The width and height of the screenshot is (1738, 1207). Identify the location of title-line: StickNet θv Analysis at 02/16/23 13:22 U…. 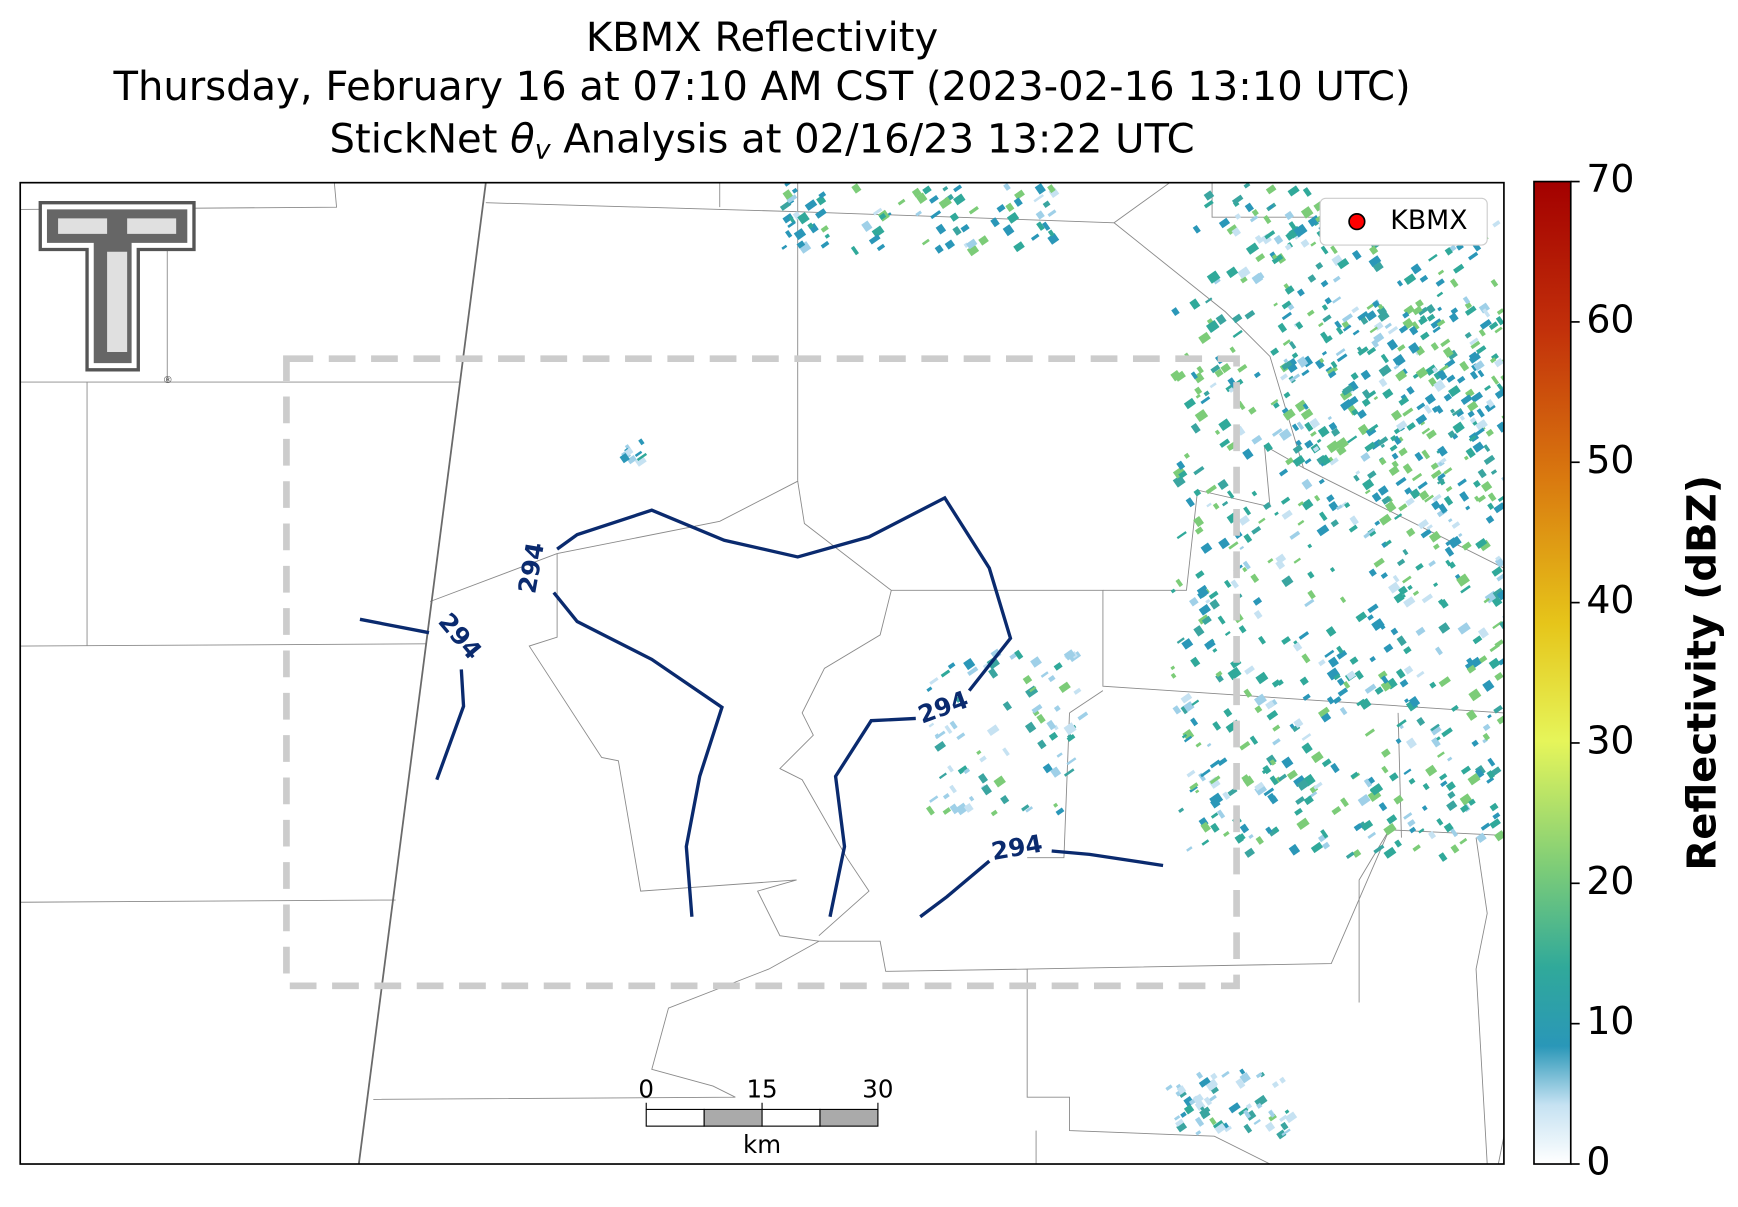
(762, 140).